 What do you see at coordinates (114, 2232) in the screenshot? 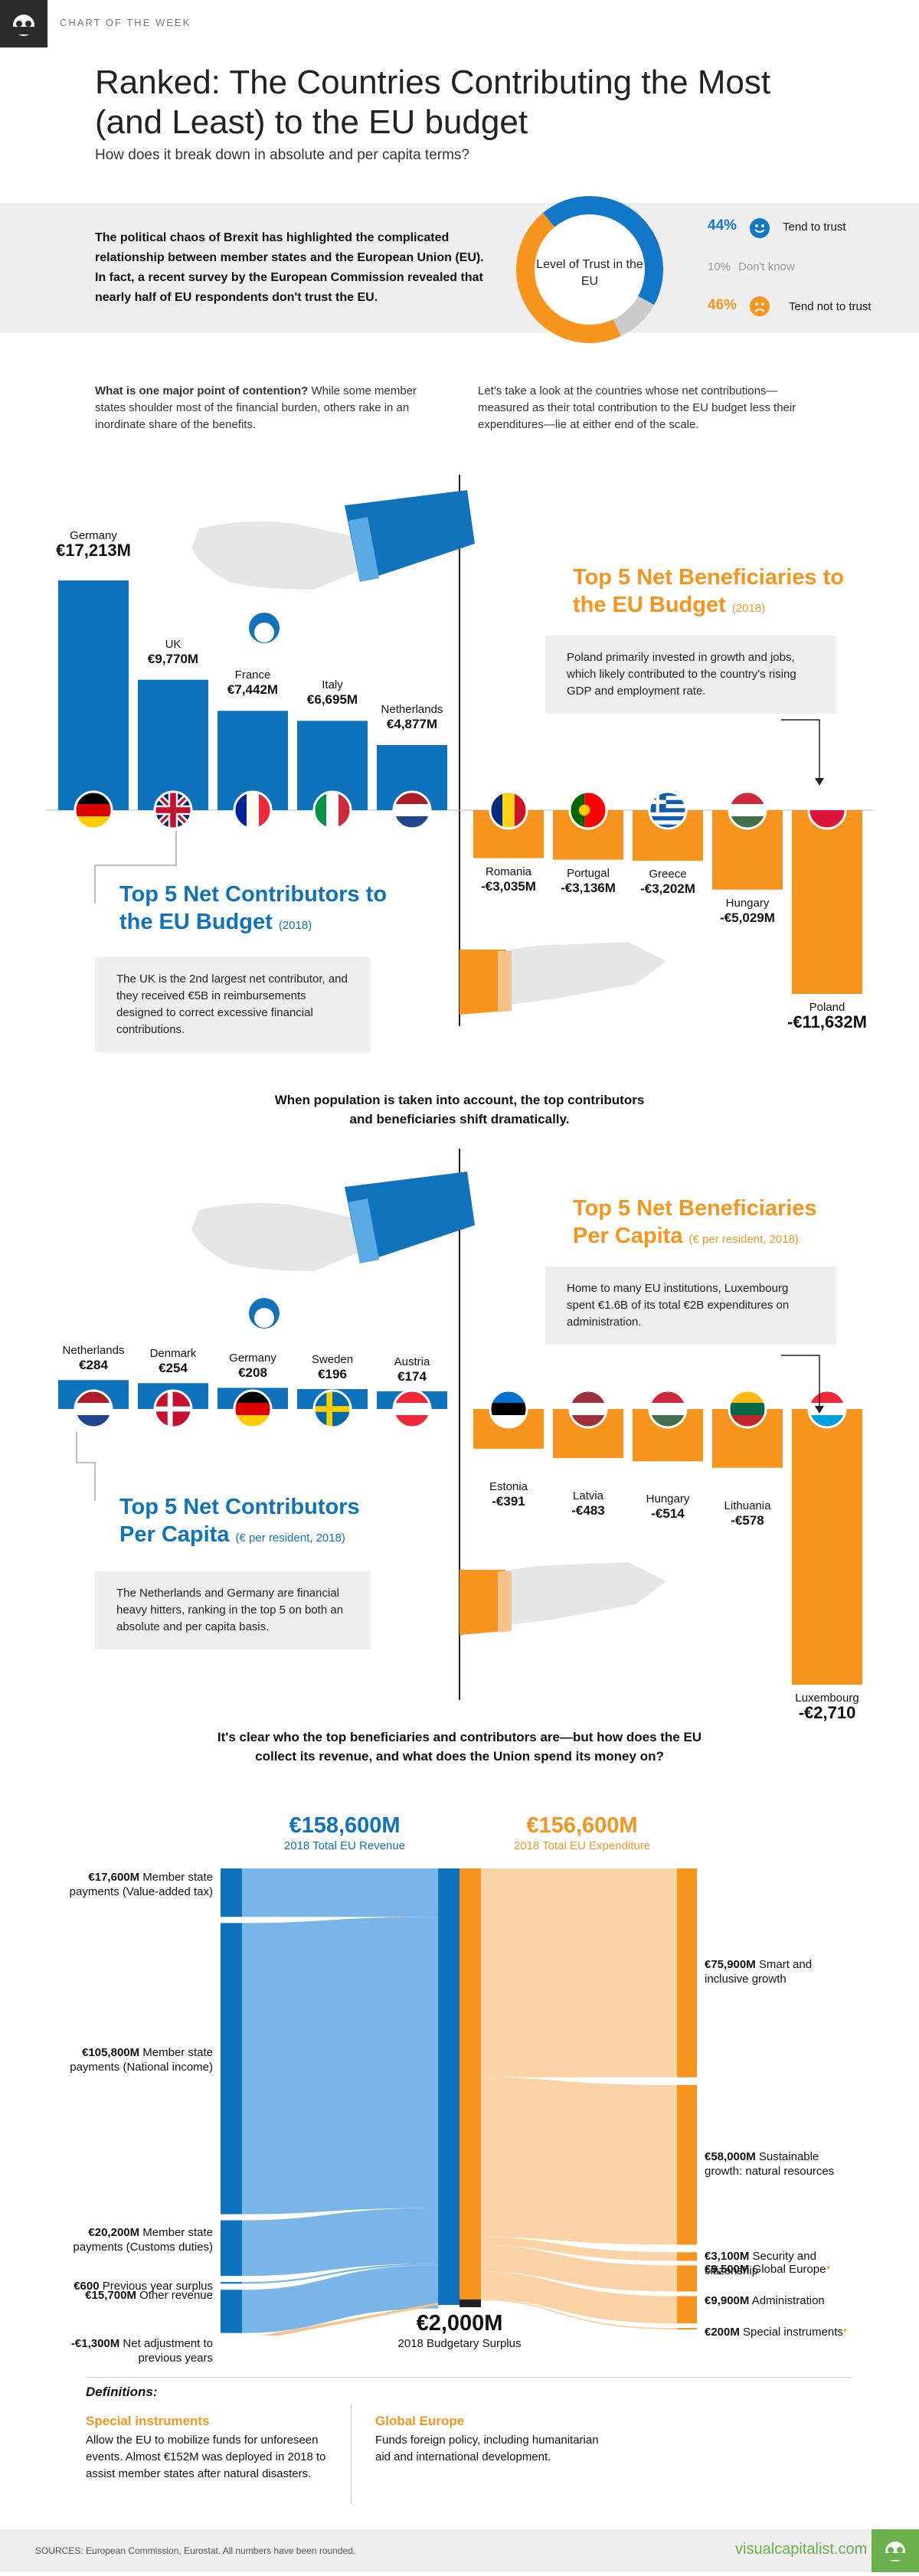
I see `revenue-amount: €20,200M` at bounding box center [114, 2232].